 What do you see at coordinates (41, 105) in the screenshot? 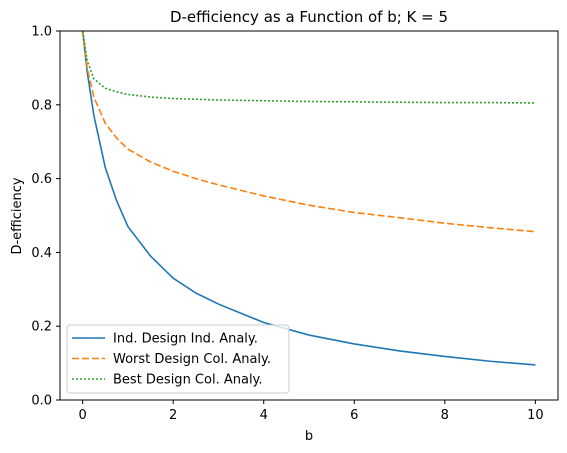
I see `y-tick-label: 0.8` at bounding box center [41, 105].